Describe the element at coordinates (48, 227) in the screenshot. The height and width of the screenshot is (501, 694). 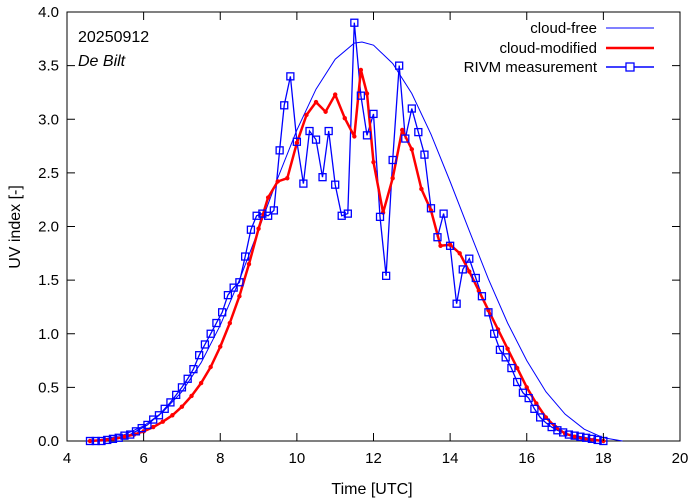
I see `y-tick-label: 2.0` at that location.